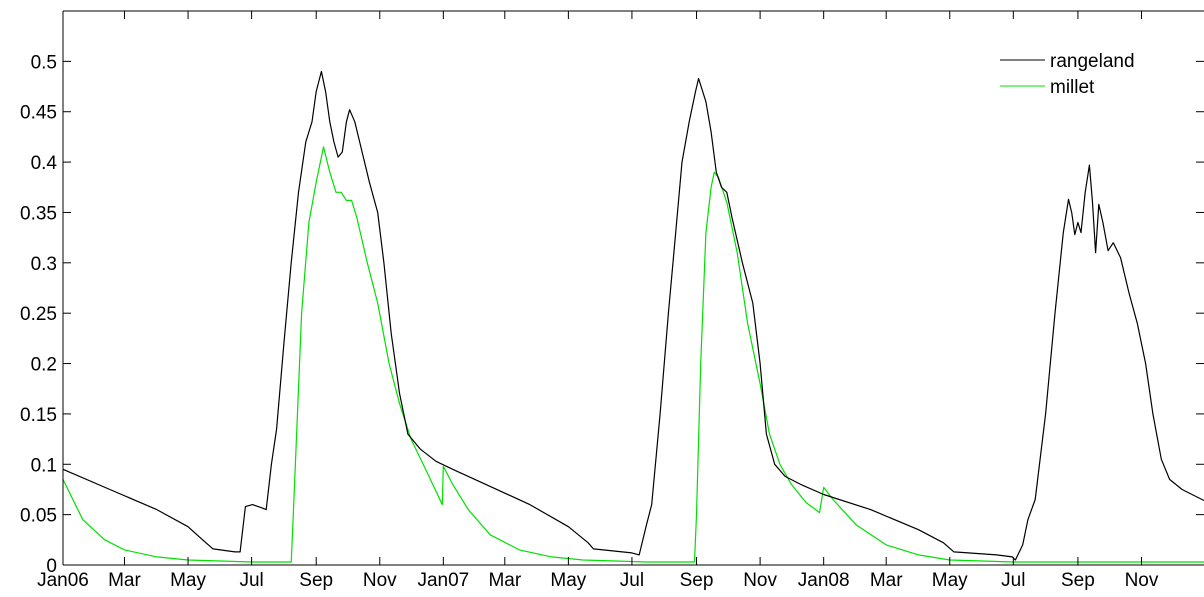  I want to click on y-tick-label: 0.3, so click(44, 264).